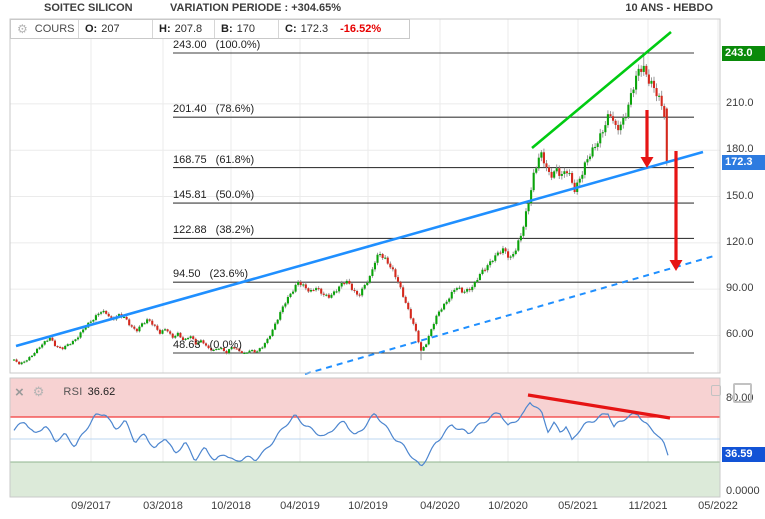  What do you see at coordinates (341, 434) in the screenshot?
I see `rsi-line` at bounding box center [341, 434].